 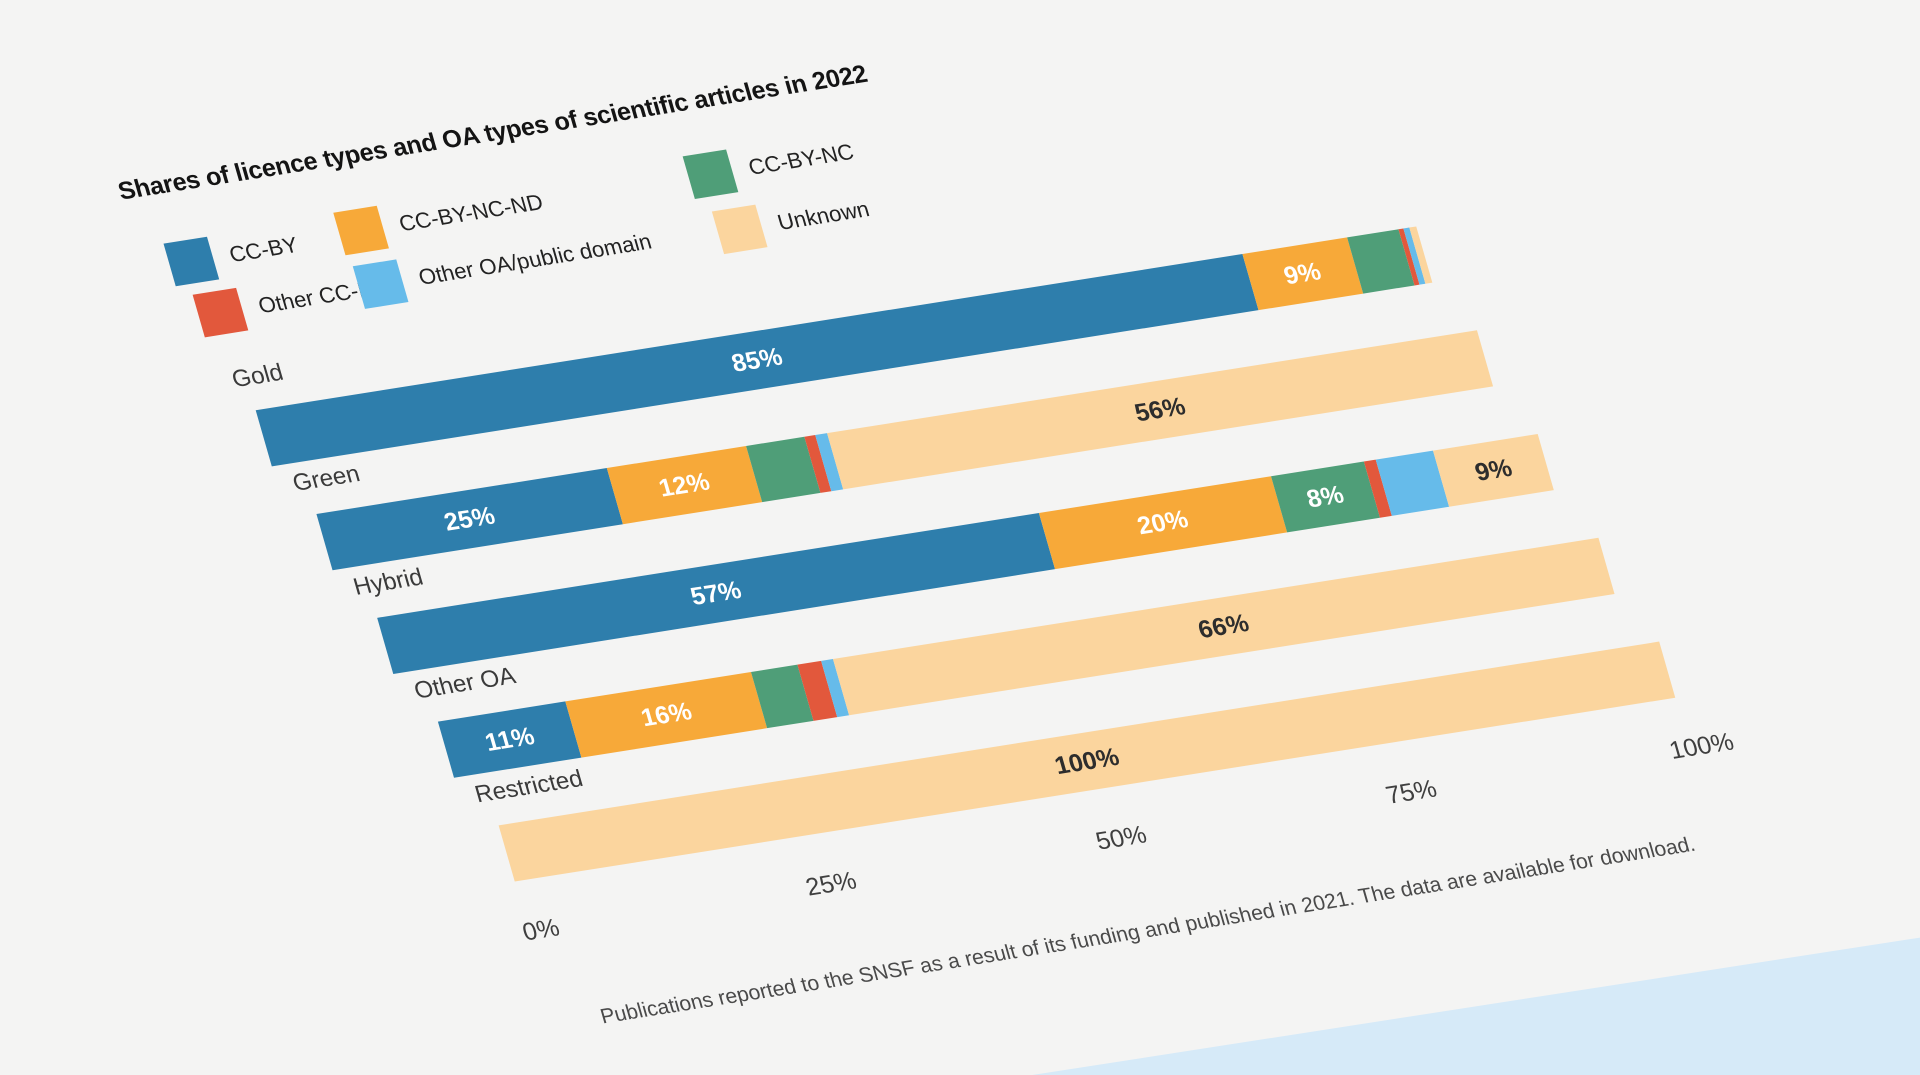 I want to click on x-axis-tick-label: 25%, so click(x=831, y=884).